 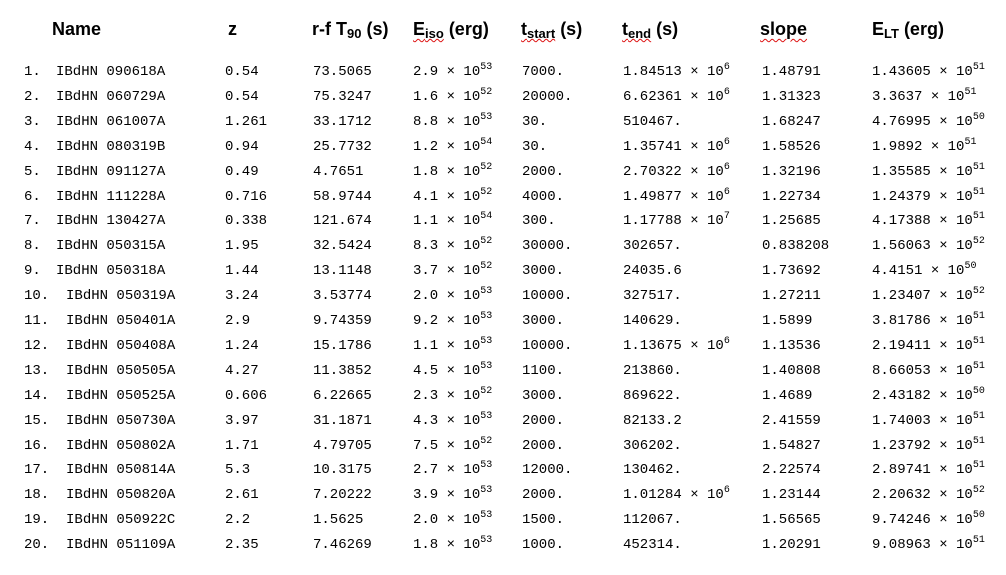 I want to click on burst-name: IBdHN 050505A, so click(x=121, y=370).